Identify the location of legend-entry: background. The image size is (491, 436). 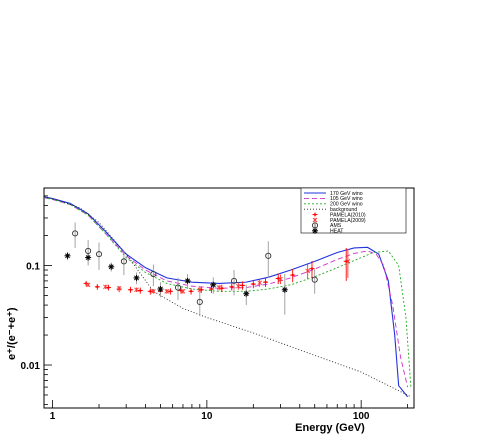
(330, 210).